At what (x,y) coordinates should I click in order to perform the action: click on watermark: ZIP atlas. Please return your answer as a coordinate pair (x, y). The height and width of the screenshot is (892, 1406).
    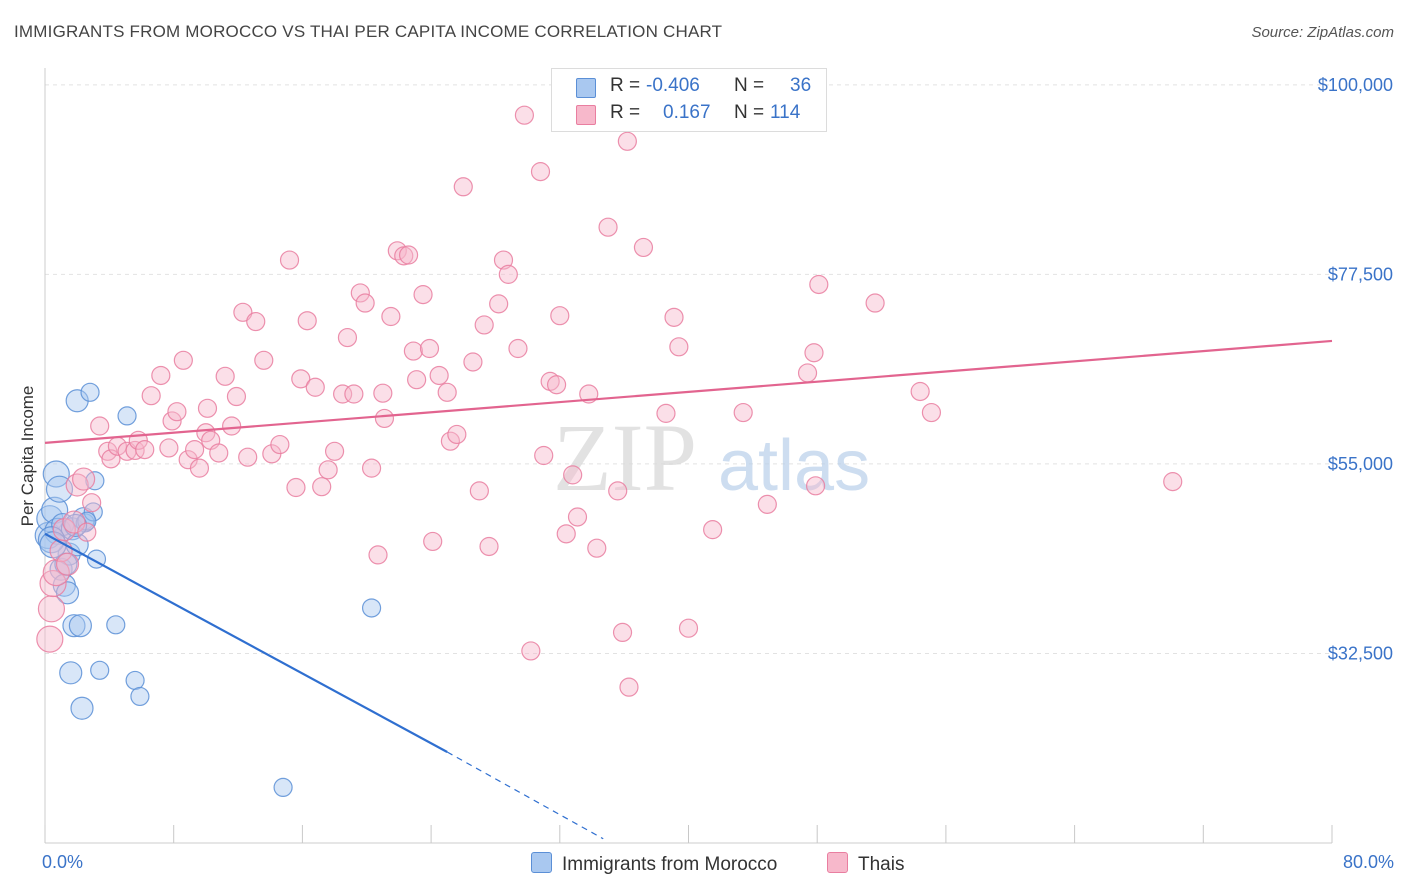
    Looking at the image, I should click on (711, 457).